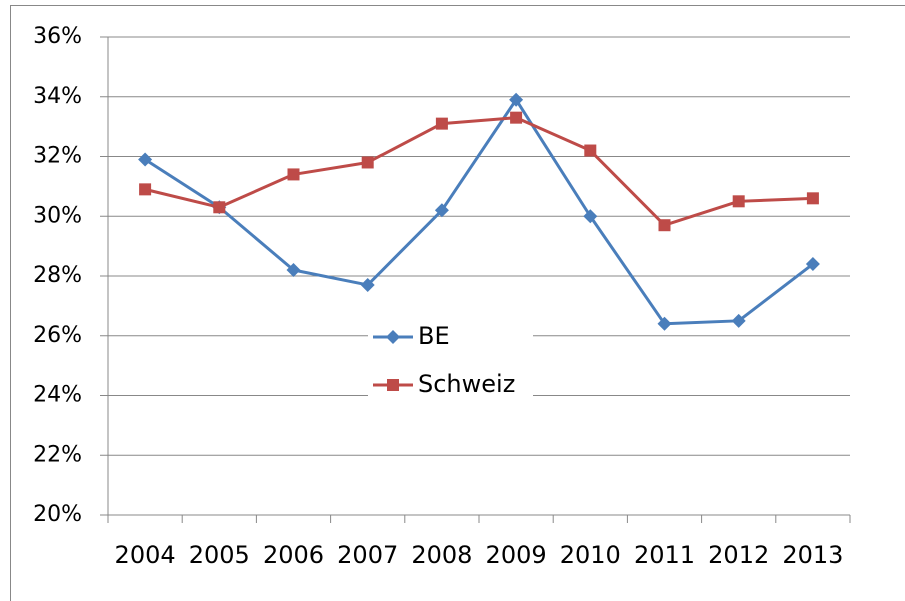  Describe the element at coordinates (738, 555) in the screenshot. I see `x-tick-label: 2012` at that location.